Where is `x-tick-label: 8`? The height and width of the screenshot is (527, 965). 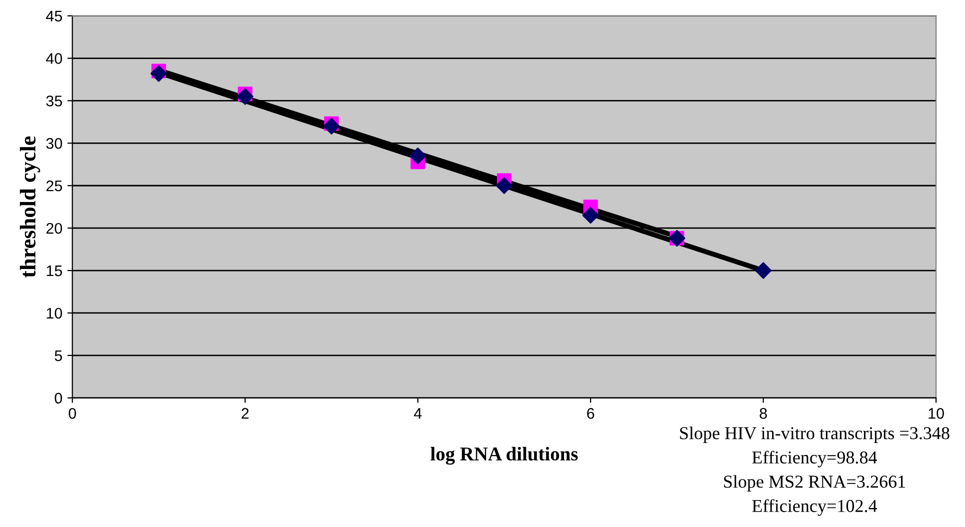
x-tick-label: 8 is located at coordinates (763, 413).